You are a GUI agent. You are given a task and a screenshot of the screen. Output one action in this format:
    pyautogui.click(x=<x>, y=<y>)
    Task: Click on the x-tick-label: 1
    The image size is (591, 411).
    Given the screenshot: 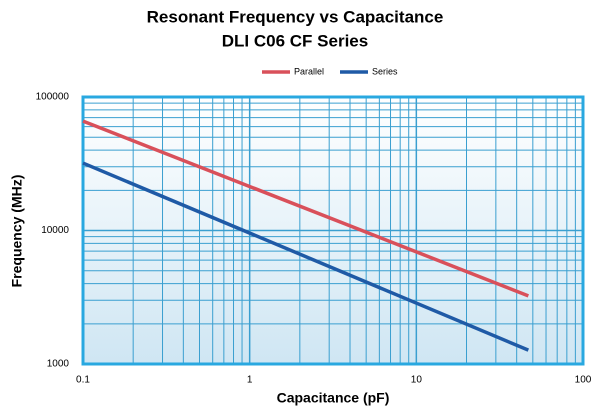 What is the action you would take?
    pyautogui.click(x=250, y=380)
    